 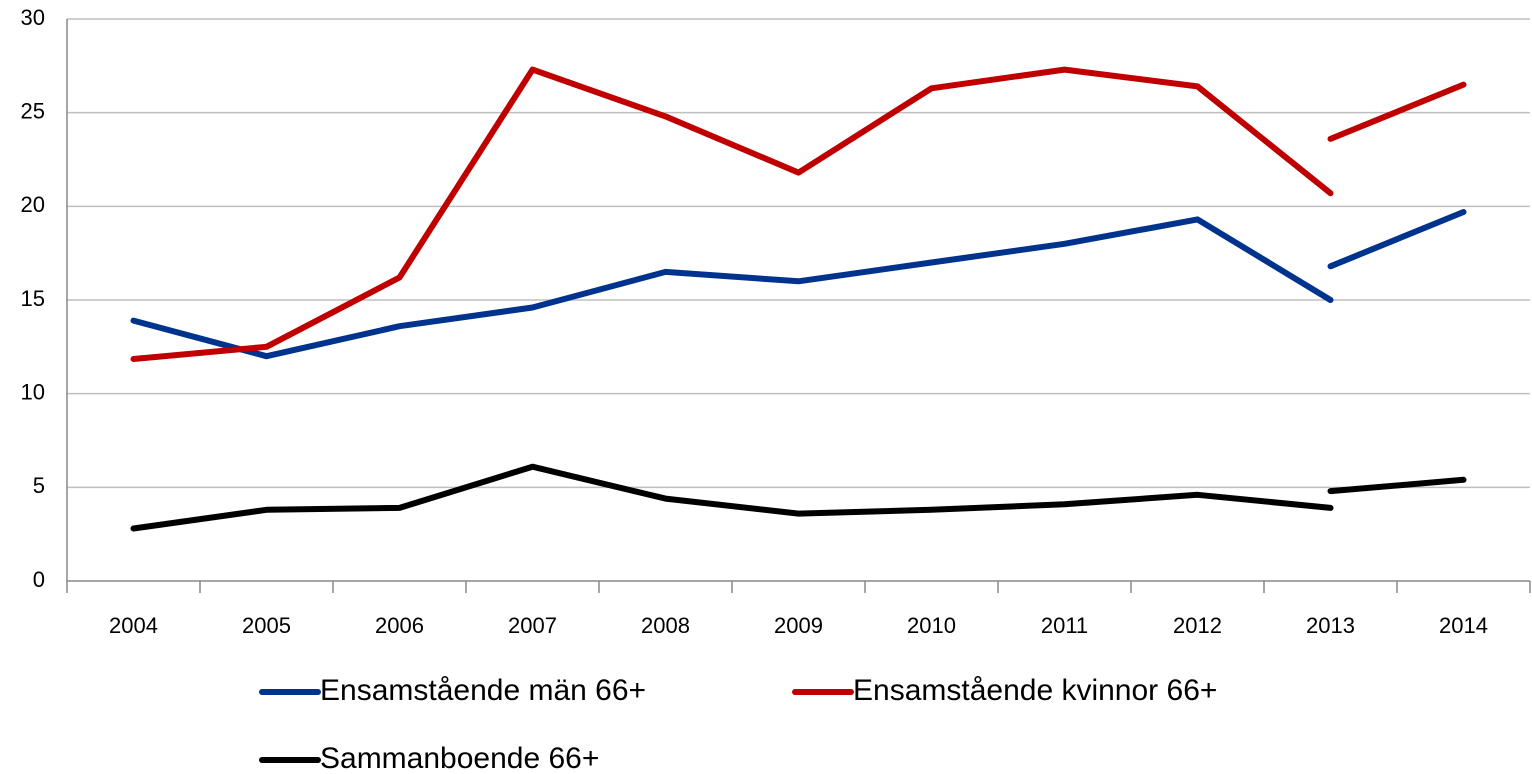 I want to click on x-tick-label: 2008, so click(x=665, y=625).